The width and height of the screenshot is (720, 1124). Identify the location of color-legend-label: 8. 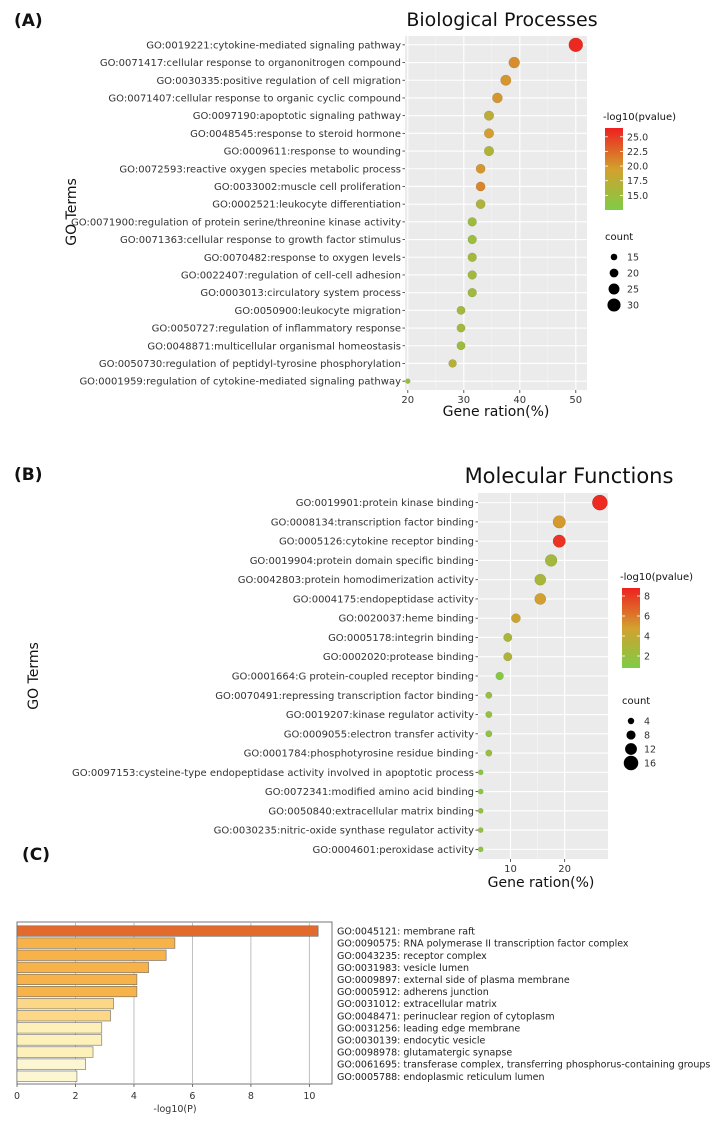
(647, 597).